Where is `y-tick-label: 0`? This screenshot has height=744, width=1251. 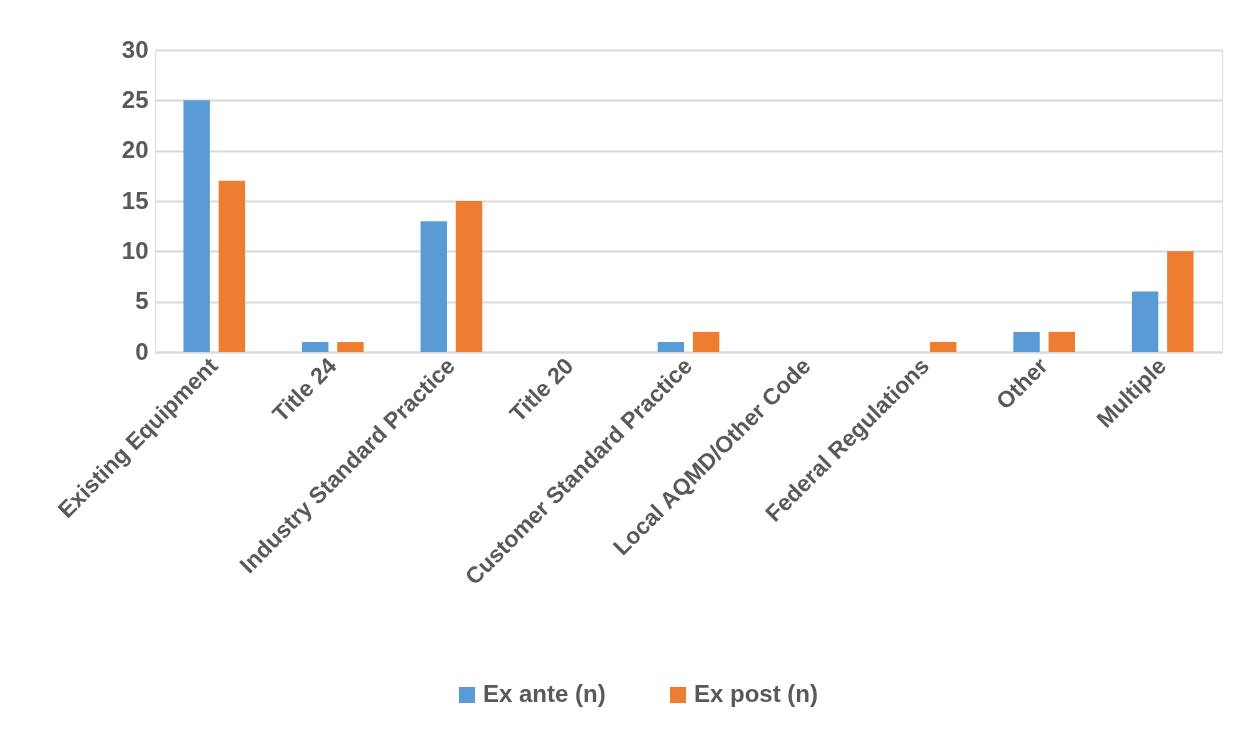
y-tick-label: 0 is located at coordinates (142, 351).